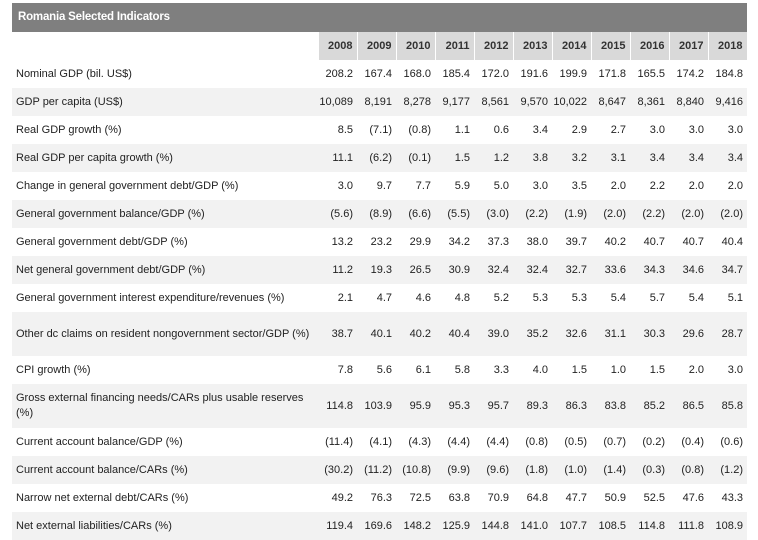  What do you see at coordinates (533, 46) in the screenshot?
I see `year-header: 2013` at bounding box center [533, 46].